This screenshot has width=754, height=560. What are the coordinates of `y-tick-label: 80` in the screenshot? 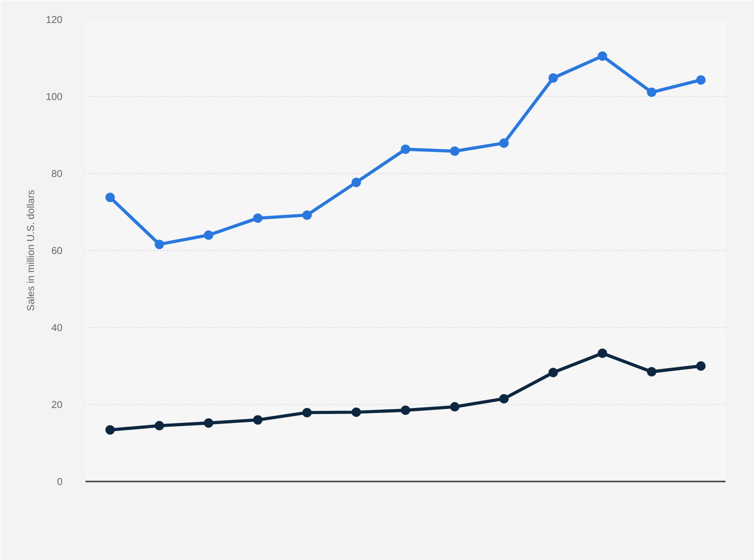 It's located at (57, 174).